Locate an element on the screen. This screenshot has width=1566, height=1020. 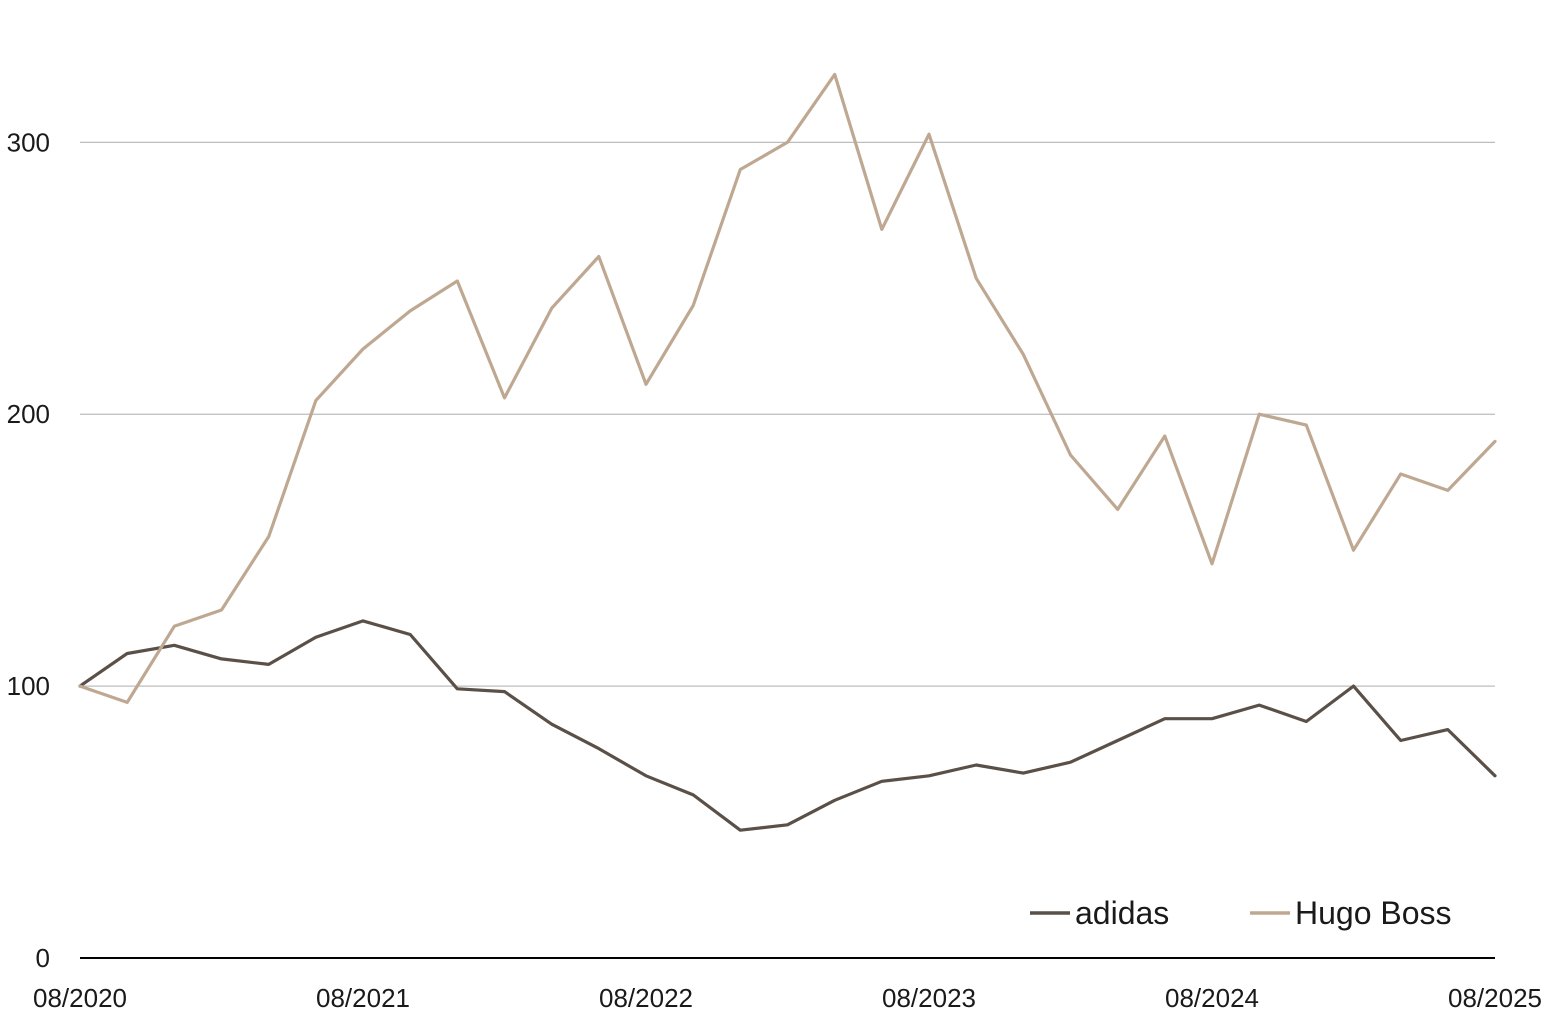
x-tick-label: 08/2021 is located at coordinates (363, 998).